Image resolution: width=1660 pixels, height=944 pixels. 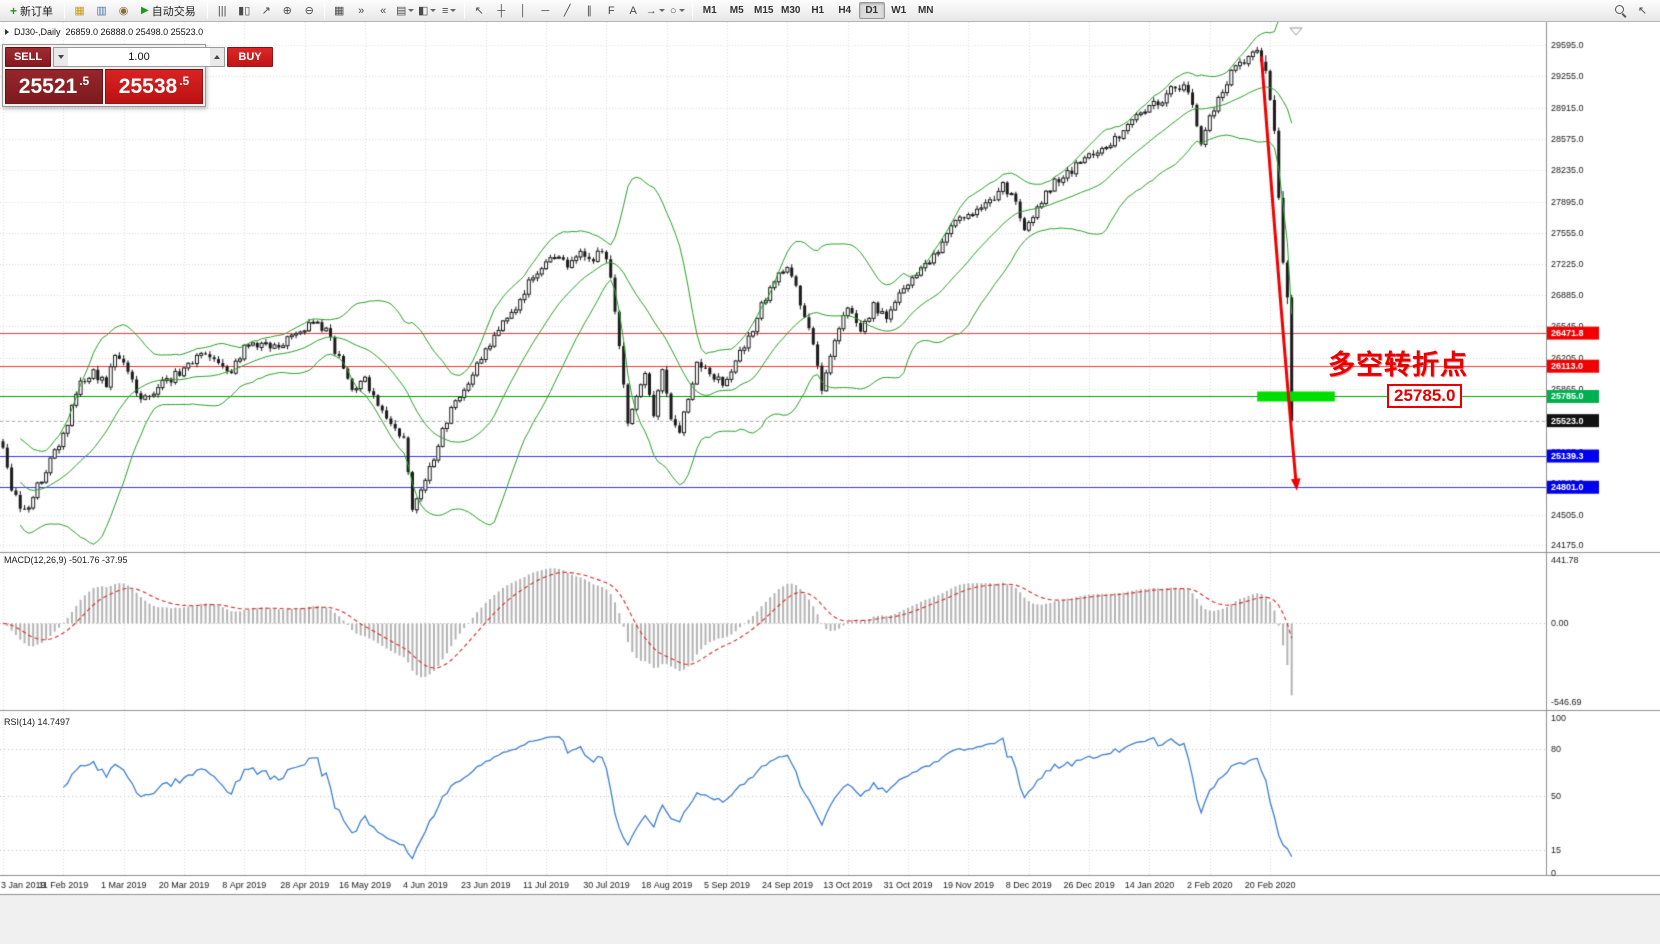 I want to click on fibonacci-icon: F, so click(x=611, y=10).